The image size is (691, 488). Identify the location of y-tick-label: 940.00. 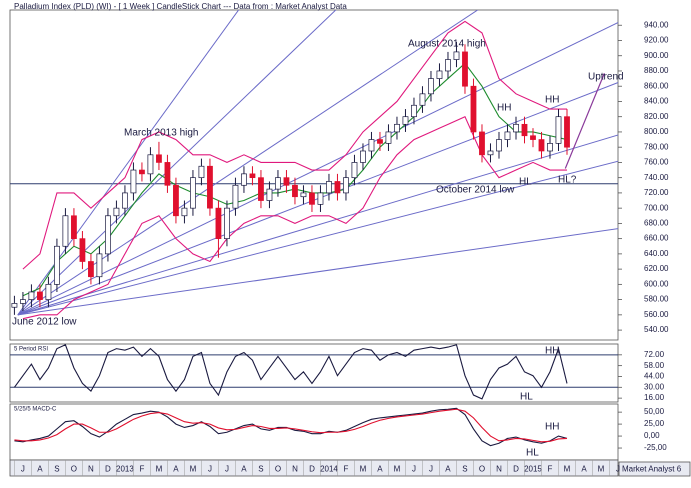
(656, 24).